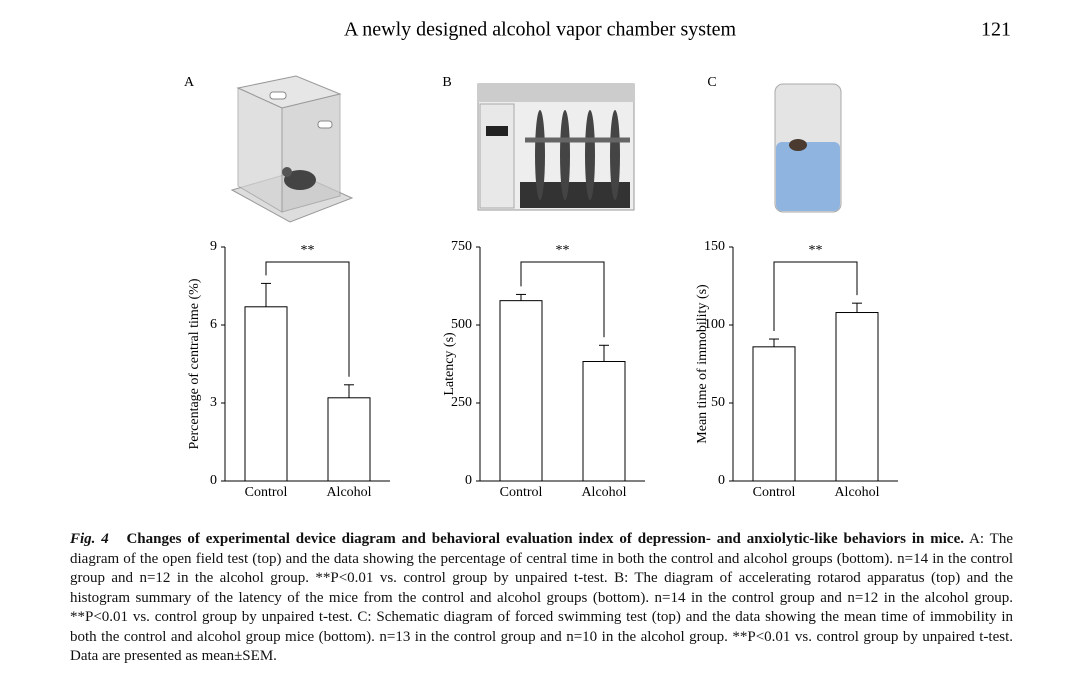 This screenshot has height=684, width=1080. What do you see at coordinates (213, 402) in the screenshot?
I see `y-tick-label: 3` at bounding box center [213, 402].